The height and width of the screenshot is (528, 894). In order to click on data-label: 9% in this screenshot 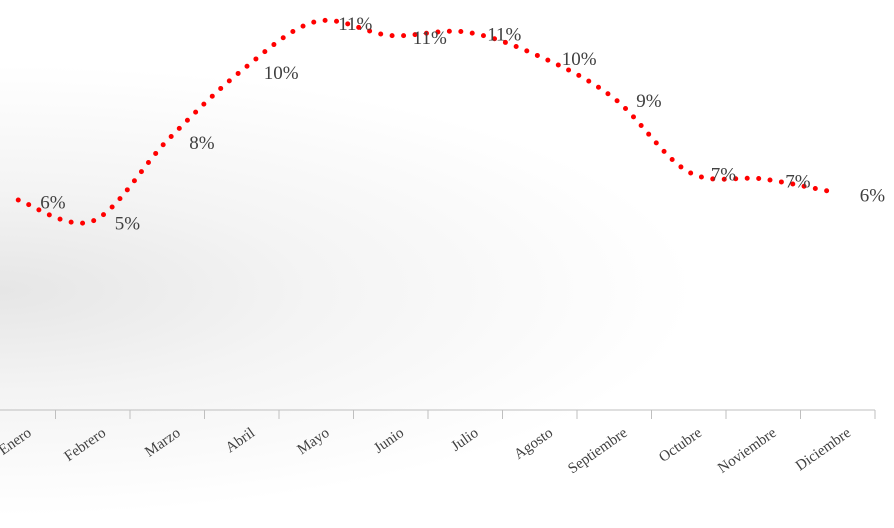, I will do `click(649, 101)`.